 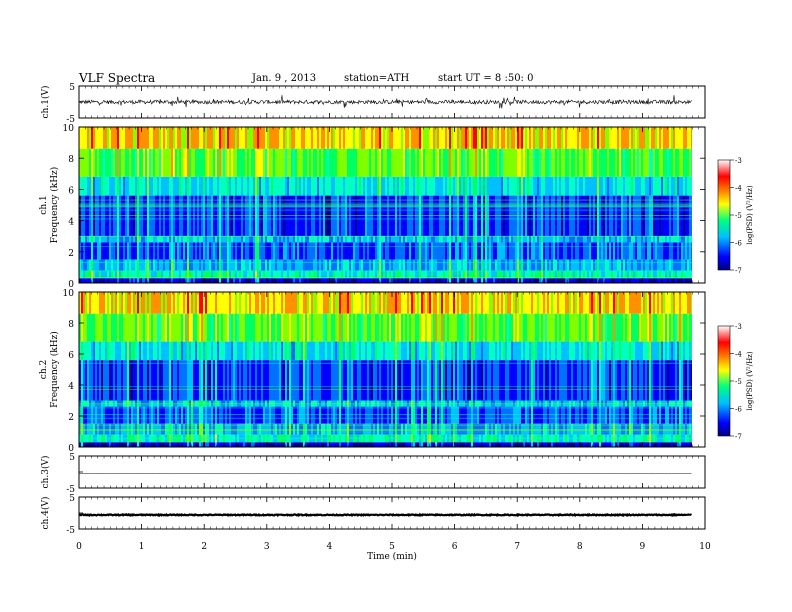 What do you see at coordinates (72, 88) in the screenshot?
I see `y-tick-label: 5` at bounding box center [72, 88].